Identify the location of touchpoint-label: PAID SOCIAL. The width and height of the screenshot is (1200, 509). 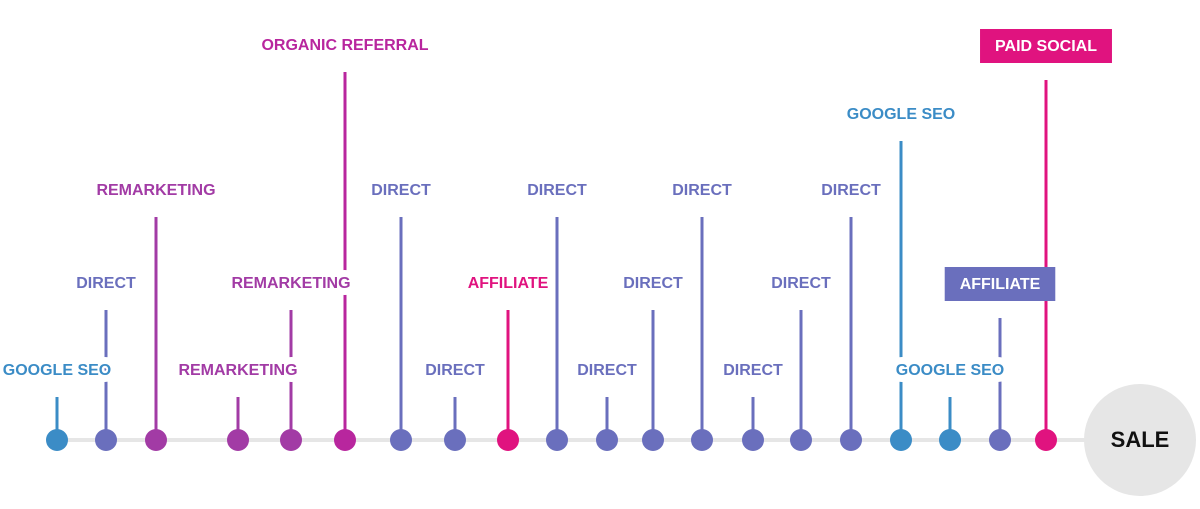
(1046, 46).